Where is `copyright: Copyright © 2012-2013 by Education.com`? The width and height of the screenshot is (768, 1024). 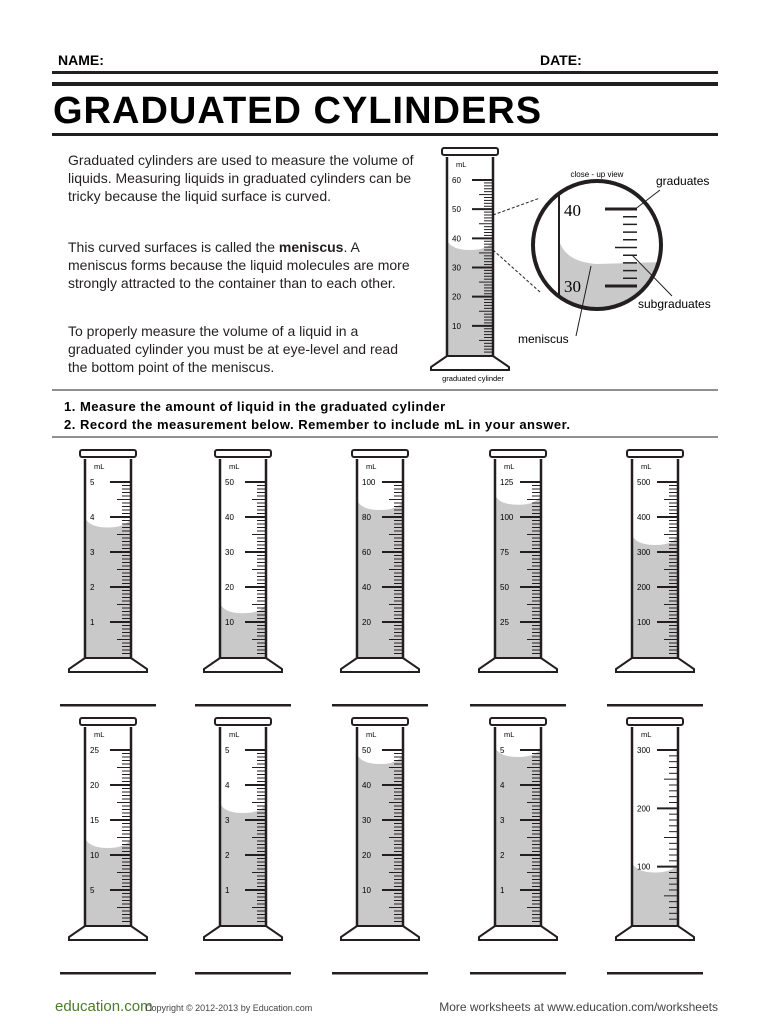
copyright: Copyright © 2012-2013 by Education.com is located at coordinates (228, 1008).